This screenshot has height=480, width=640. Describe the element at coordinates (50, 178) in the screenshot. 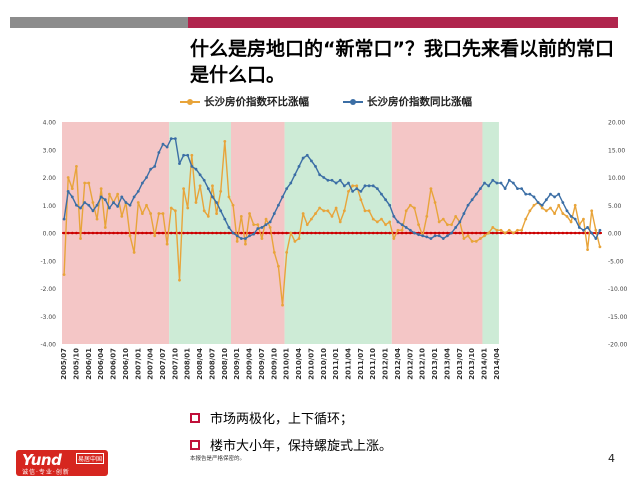

I see `left-axis-tick: 2.00` at that location.